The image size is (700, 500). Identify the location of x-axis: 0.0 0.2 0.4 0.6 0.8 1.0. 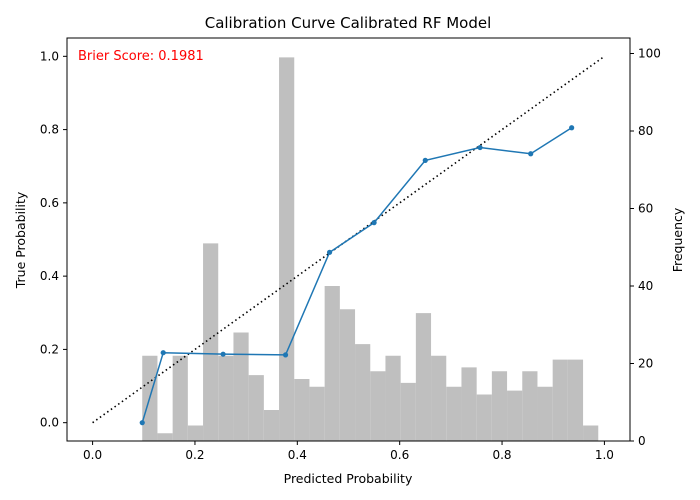
(348, 451).